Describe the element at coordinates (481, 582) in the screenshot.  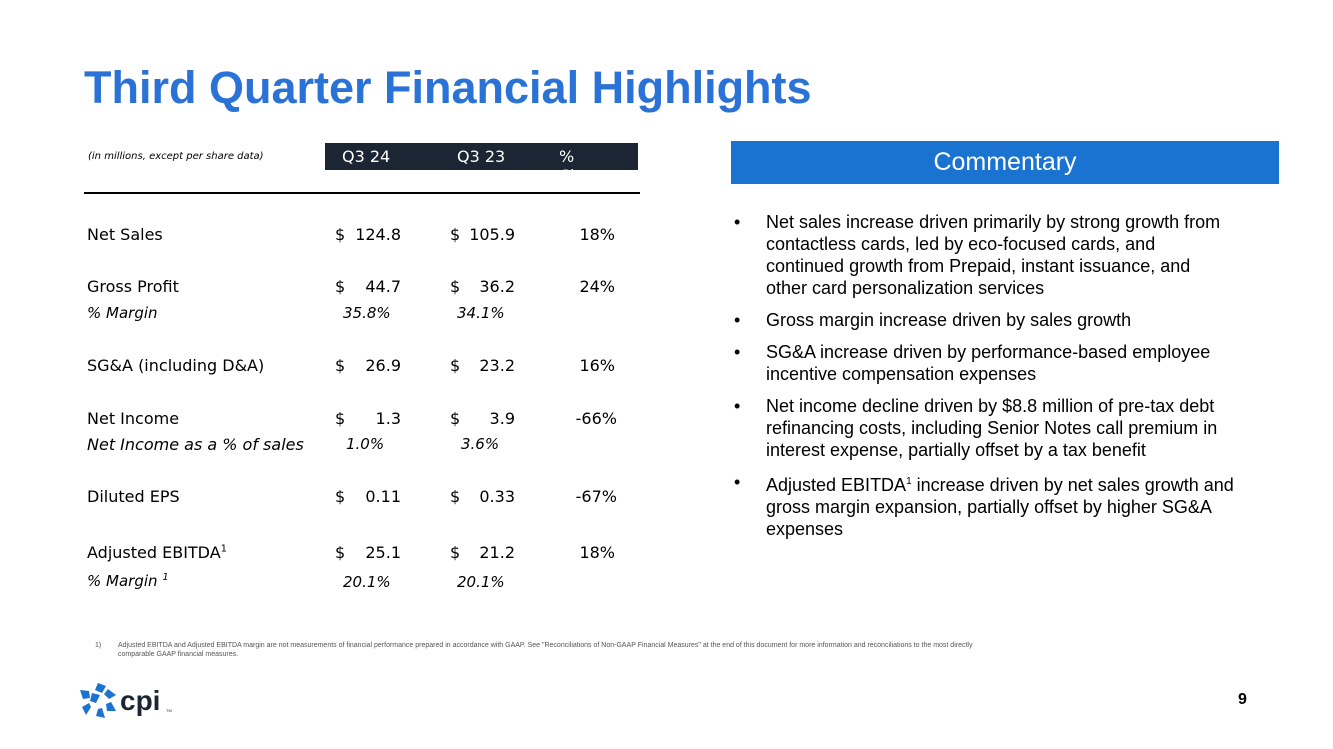
I see `margin-q3-23: 20.1%` at that location.